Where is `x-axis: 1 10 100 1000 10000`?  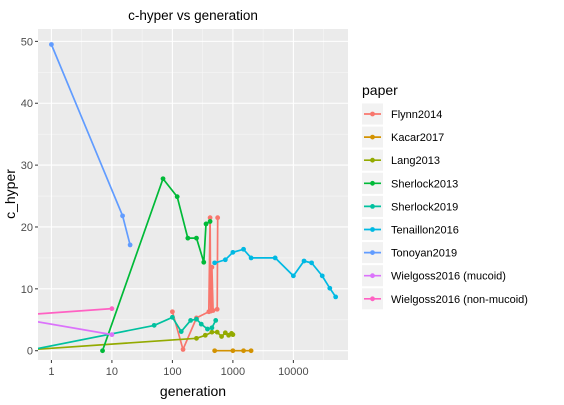 x-axis: 1 10 100 1000 10000 is located at coordinates (178, 369).